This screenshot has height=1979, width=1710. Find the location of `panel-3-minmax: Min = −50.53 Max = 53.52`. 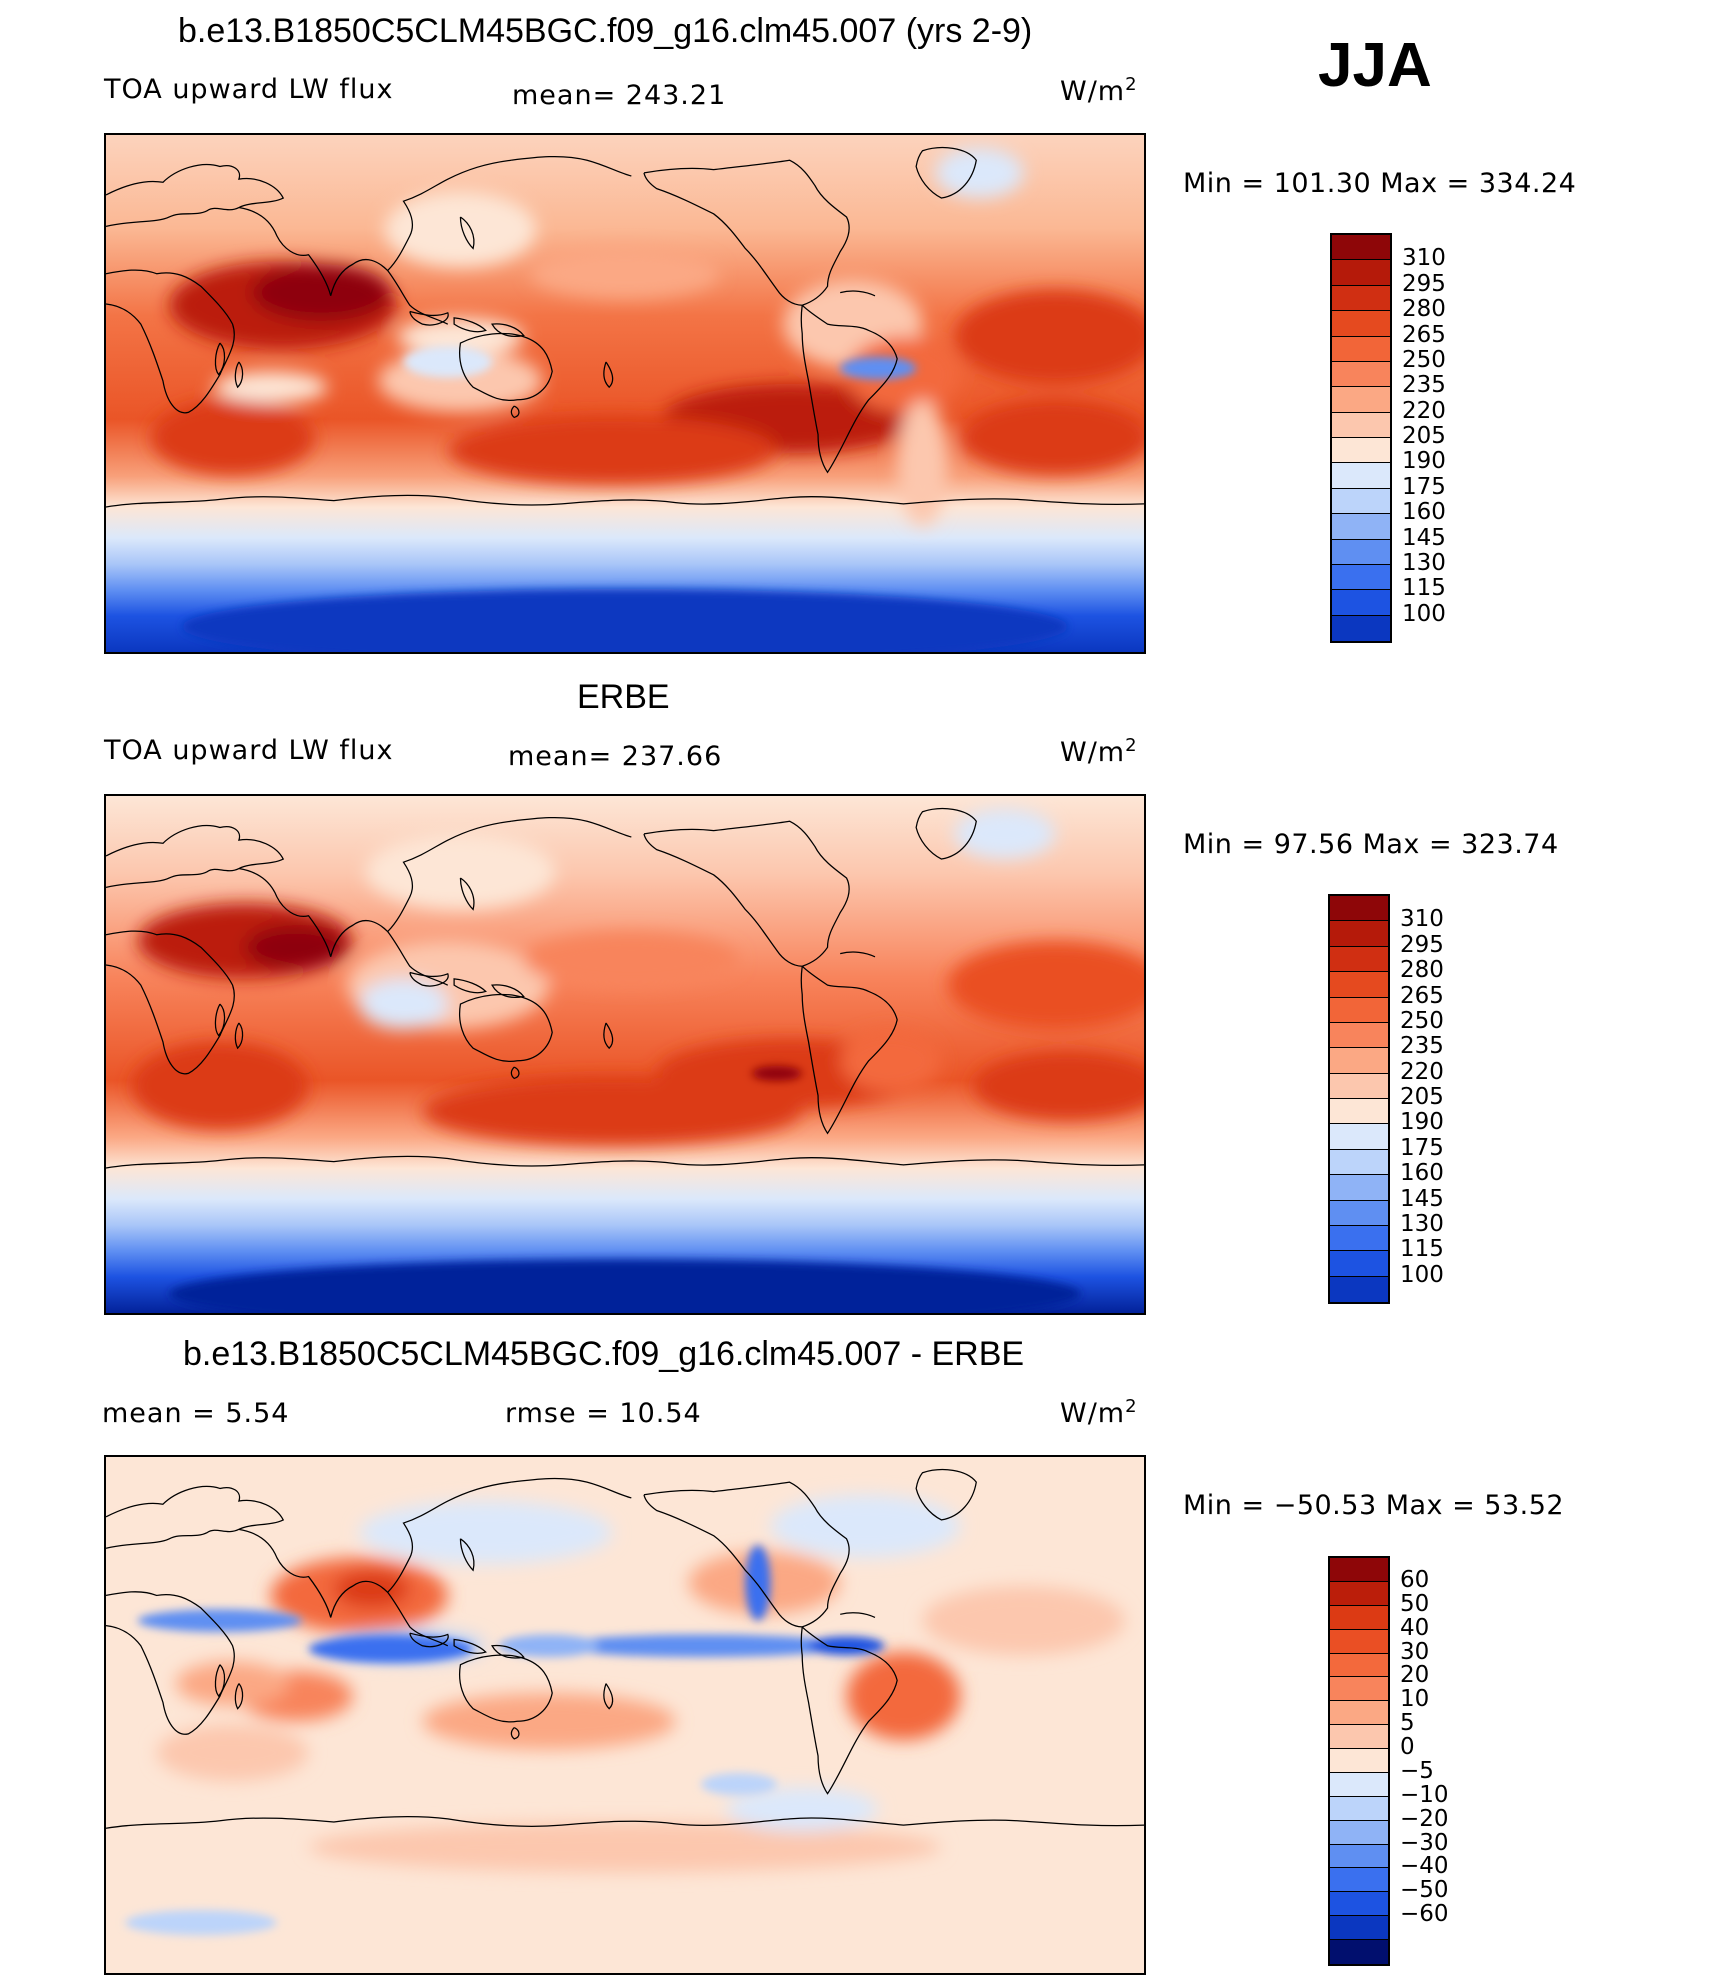

panel-3-minmax: Min = −50.53 Max = 53.52 is located at coordinates (1374, 1505).